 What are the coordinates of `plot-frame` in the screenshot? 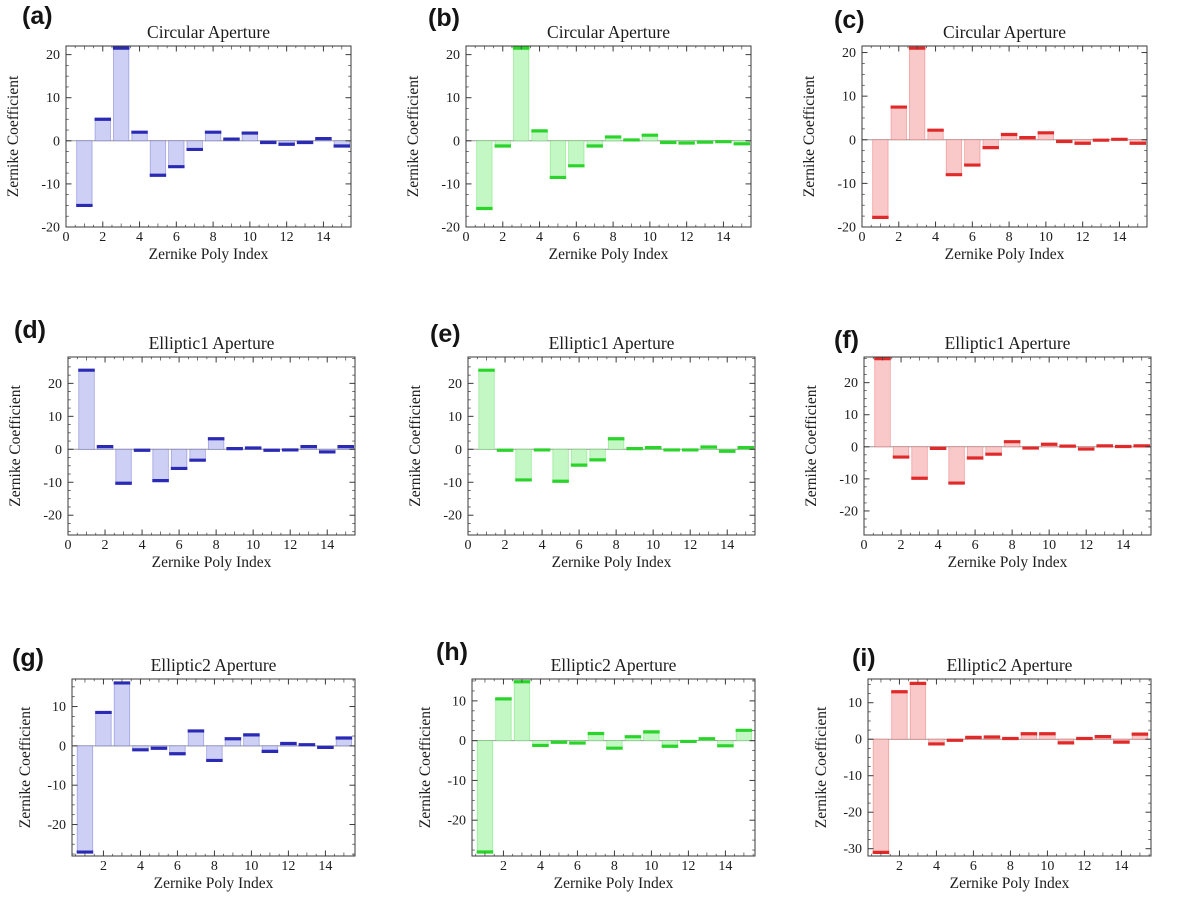 It's located at (608, 136).